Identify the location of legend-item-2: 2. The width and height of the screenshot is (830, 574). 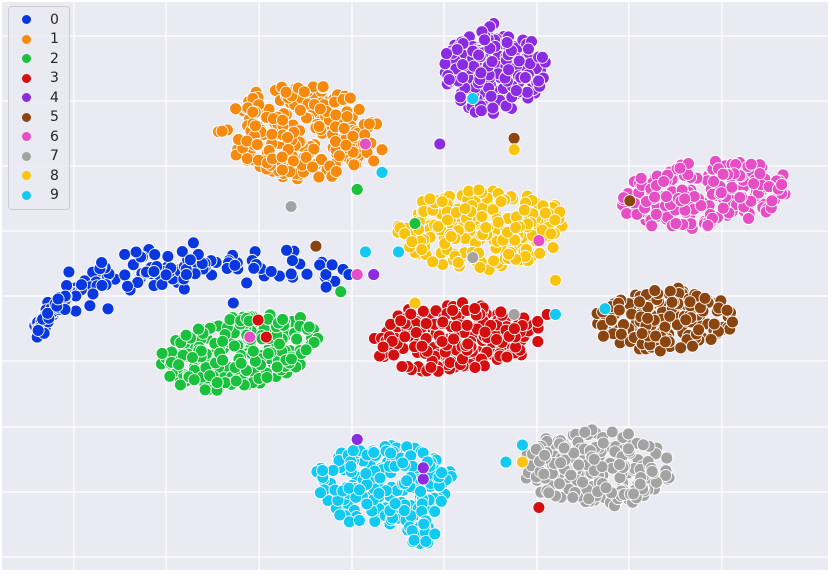
(39, 59).